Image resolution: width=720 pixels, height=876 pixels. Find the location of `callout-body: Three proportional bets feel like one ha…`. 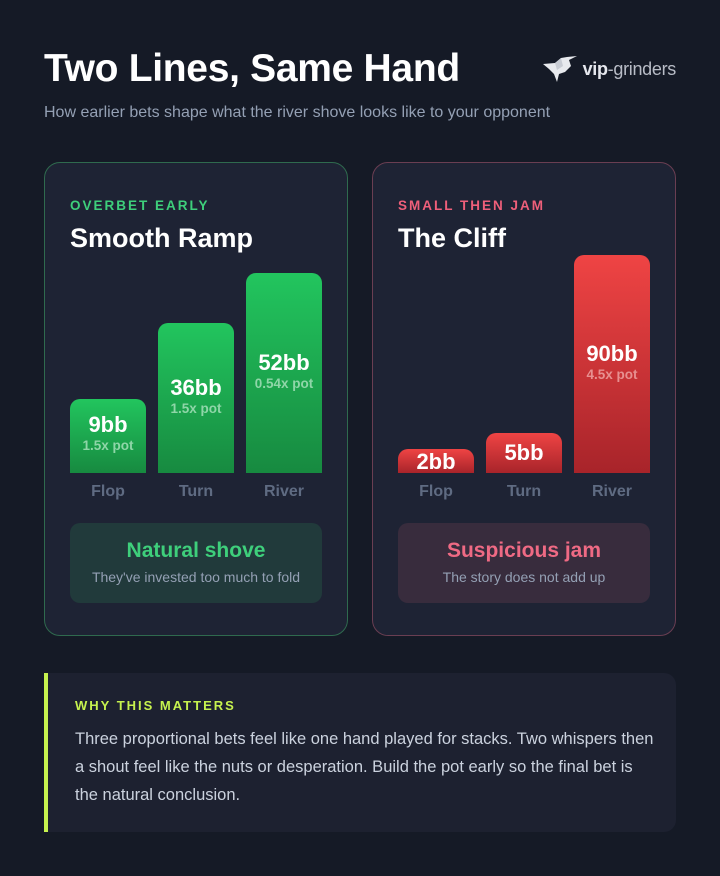

callout-body: Three proportional bets feel like one ha… is located at coordinates (364, 767).